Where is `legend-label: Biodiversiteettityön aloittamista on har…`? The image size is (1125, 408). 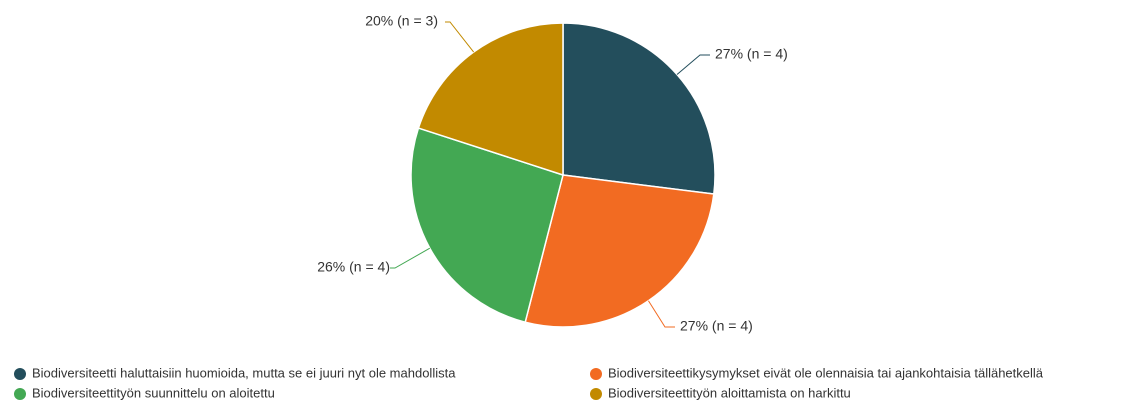
legend-label: Biodiversiteettityön aloittamista on har… is located at coordinates (729, 392).